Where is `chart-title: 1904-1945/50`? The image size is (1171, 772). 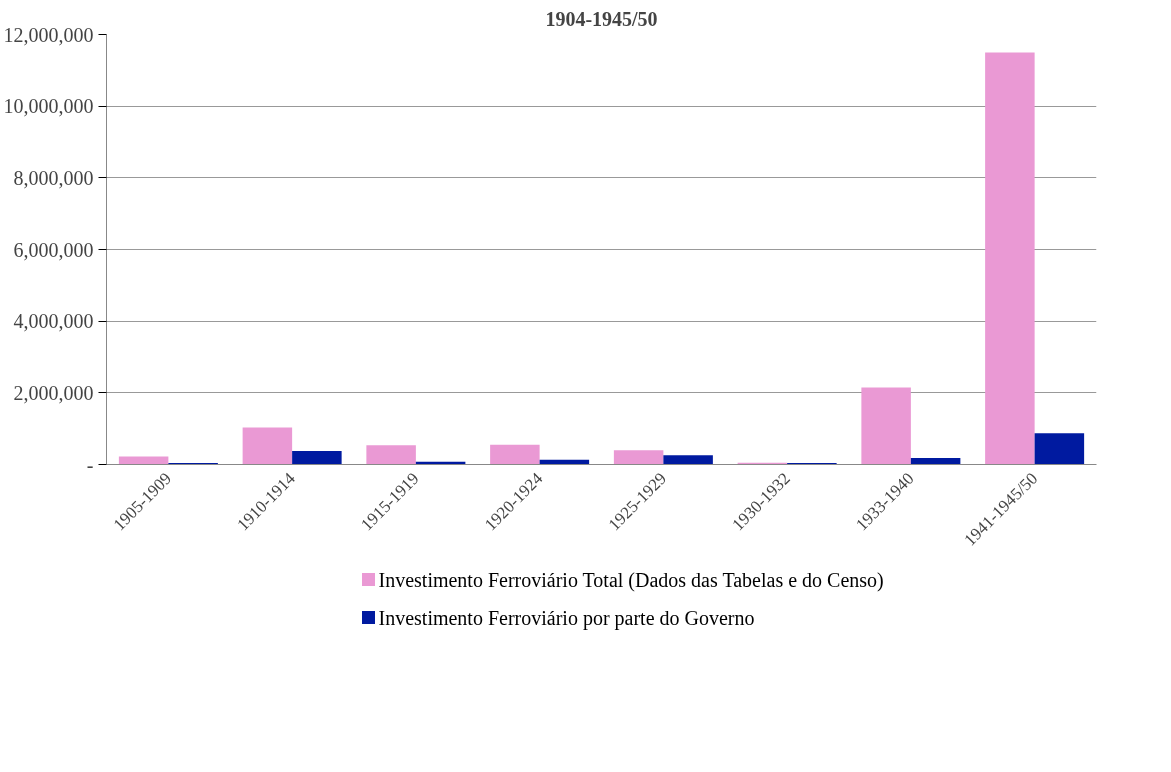
chart-title: 1904-1945/50 is located at coordinates (601, 18).